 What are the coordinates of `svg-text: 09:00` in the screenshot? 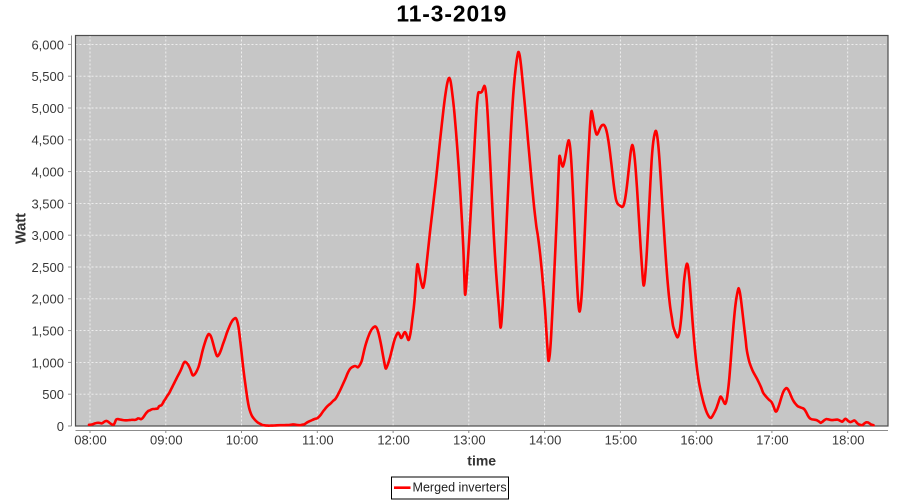 It's located at (166, 440).